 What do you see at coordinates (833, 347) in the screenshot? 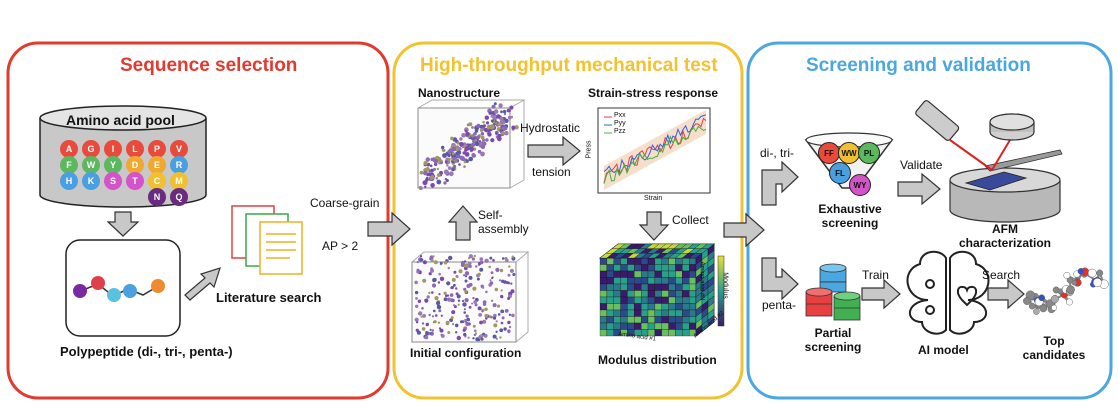
I see `partial-screening-label-2: screening` at bounding box center [833, 347].